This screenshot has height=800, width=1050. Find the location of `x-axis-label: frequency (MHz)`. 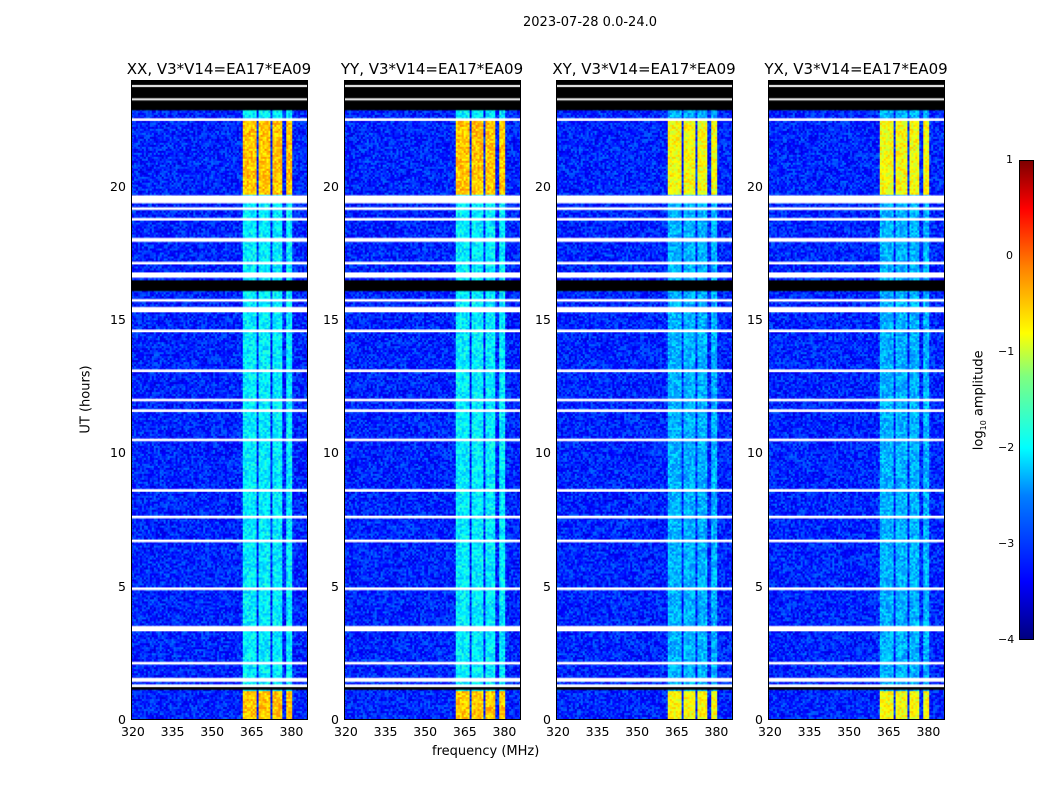

x-axis-label: frequency (MHz) is located at coordinates (486, 751).